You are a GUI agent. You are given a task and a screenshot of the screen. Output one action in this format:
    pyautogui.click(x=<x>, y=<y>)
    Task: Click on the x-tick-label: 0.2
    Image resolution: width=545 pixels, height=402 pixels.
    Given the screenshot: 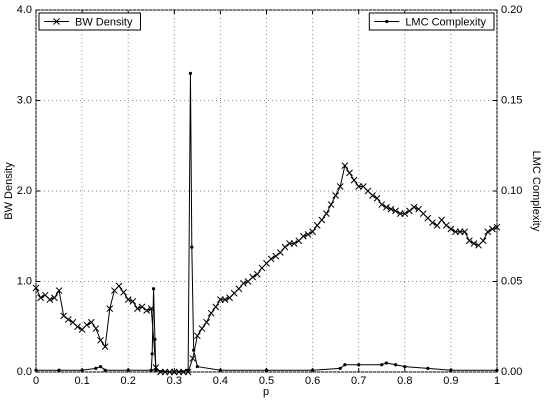 What is the action you would take?
    pyautogui.click(x=128, y=381)
    